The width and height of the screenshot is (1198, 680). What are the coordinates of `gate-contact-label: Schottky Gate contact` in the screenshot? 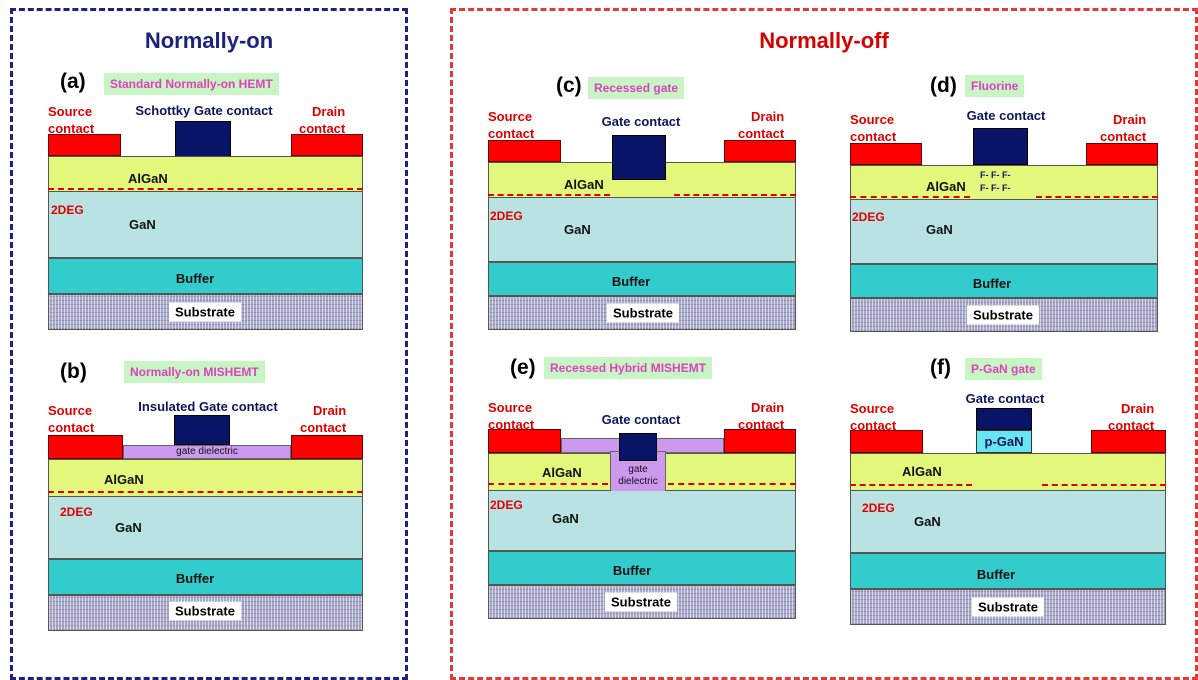 It's located at (204, 110).